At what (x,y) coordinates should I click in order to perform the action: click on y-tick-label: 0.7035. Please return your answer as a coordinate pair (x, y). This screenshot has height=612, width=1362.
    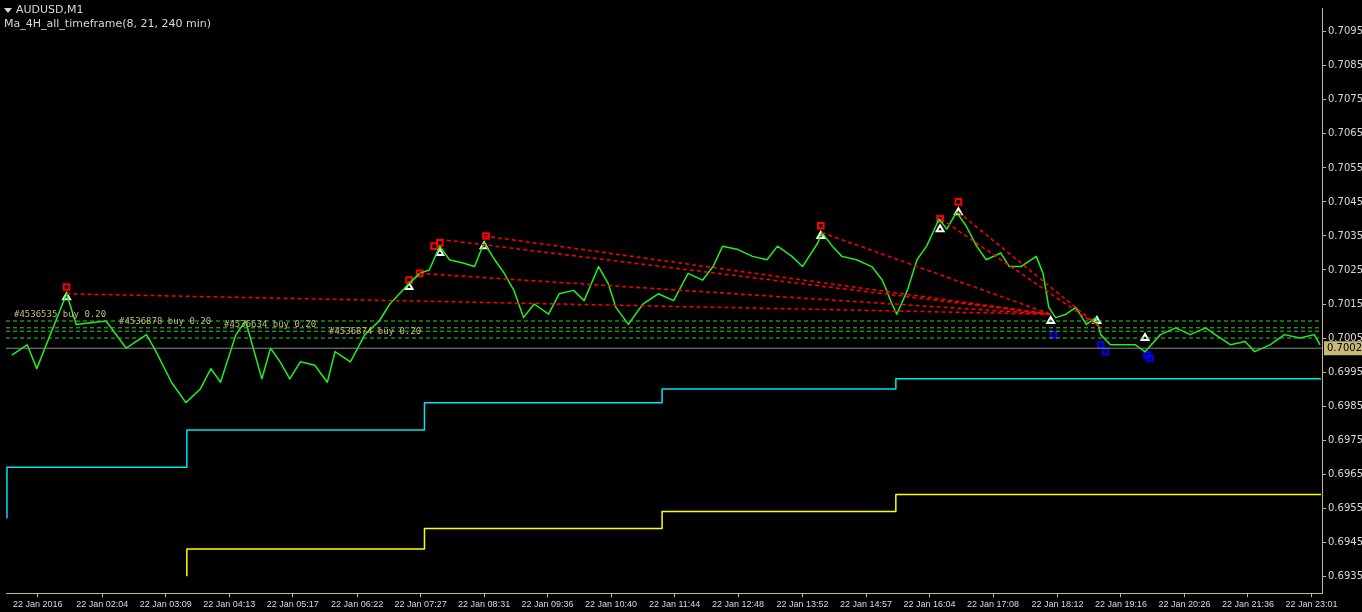
    Looking at the image, I should click on (1345, 235).